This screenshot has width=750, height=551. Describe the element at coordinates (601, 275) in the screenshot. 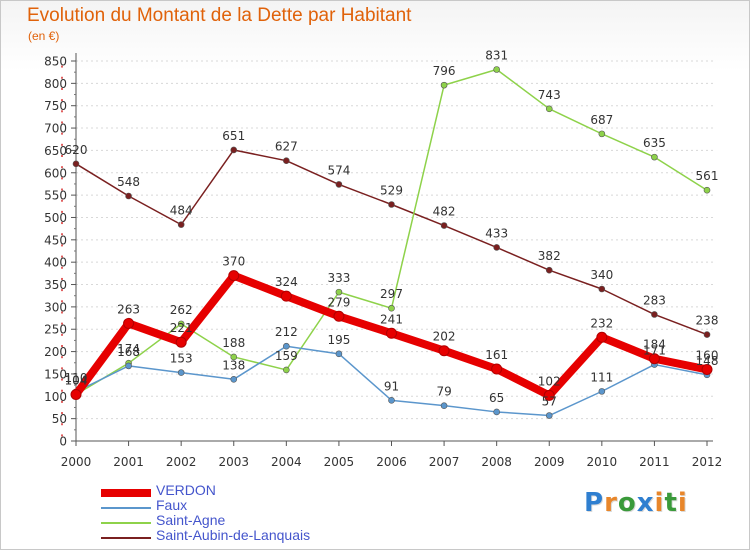

I see `data-label: 340` at that location.